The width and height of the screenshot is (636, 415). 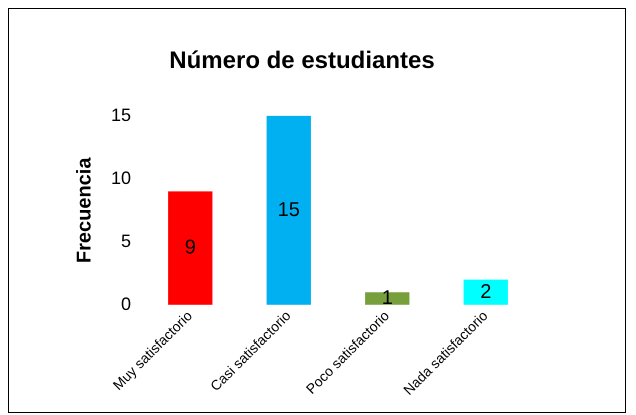 I want to click on data-label: 9, so click(x=190, y=247).